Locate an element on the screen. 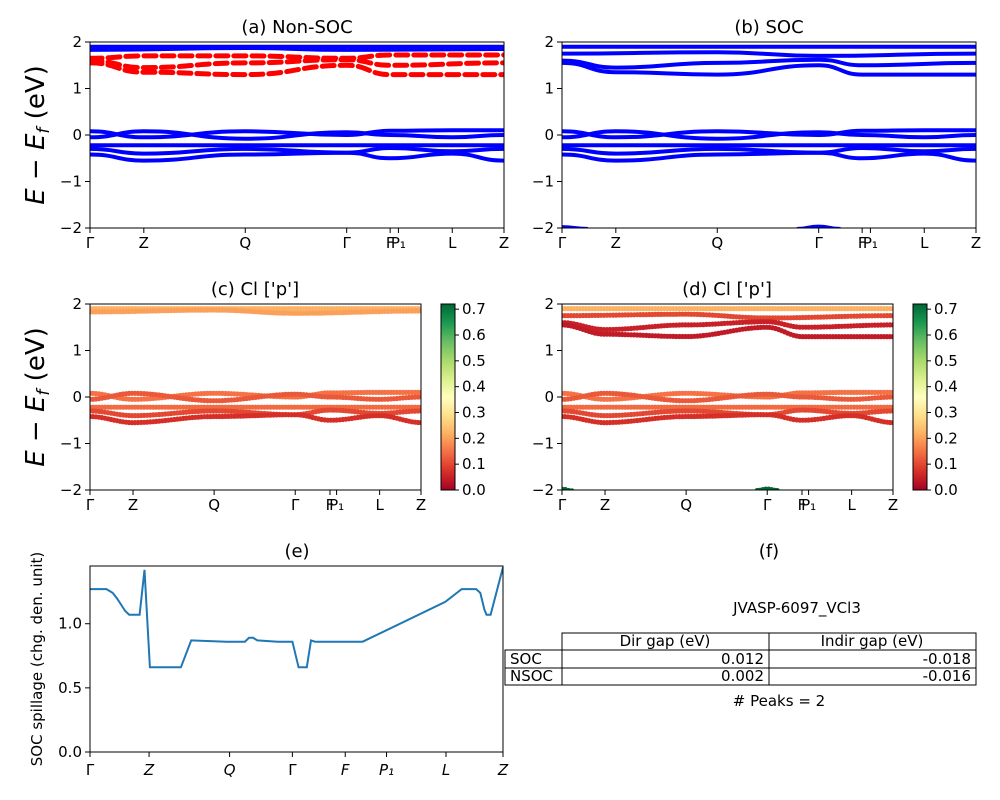  ytick-label: 0.5 is located at coordinates (70, 688).